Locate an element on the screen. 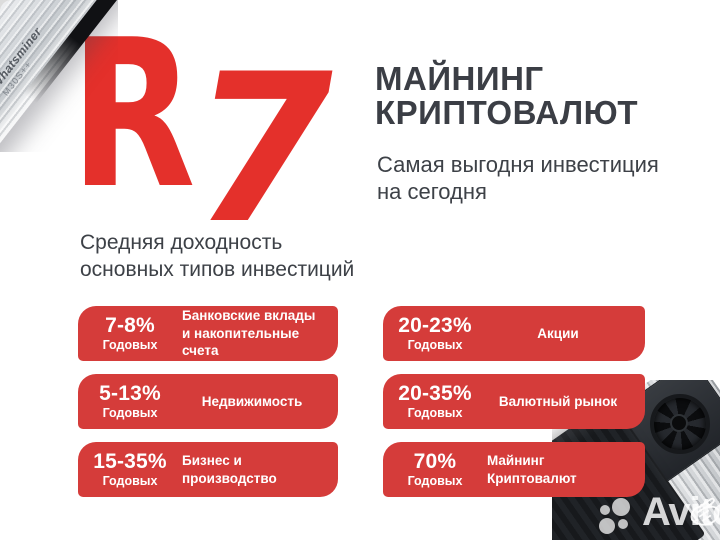 This screenshot has height=540, width=720. rate-block: 15-35% Годовых is located at coordinates (130, 469).